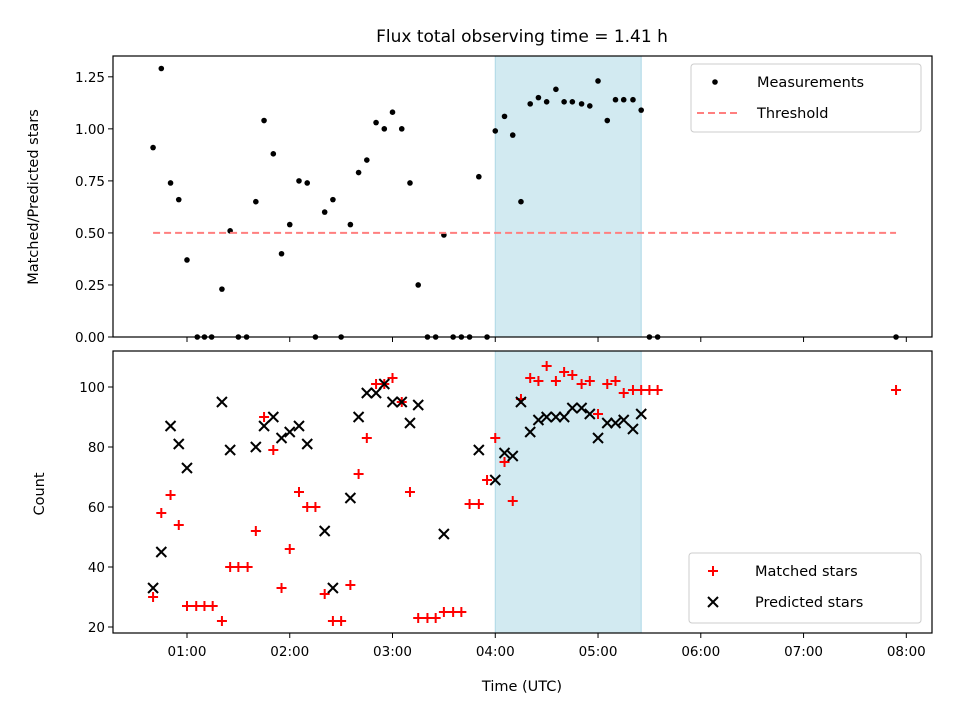 This screenshot has height=720, width=960. I want to click on x-tick-label: 05:00, so click(598, 652).